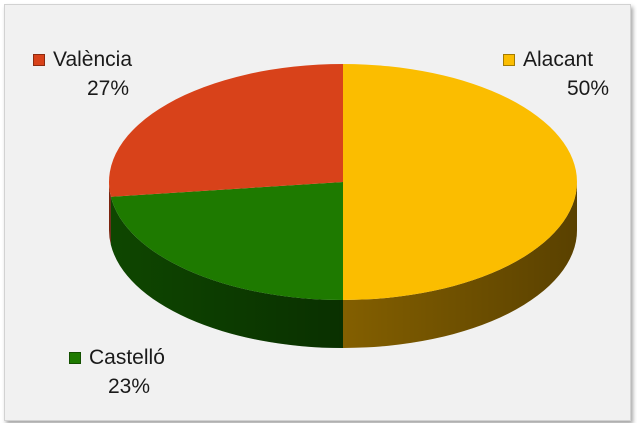 The image size is (637, 423). Describe the element at coordinates (558, 59) in the screenshot. I see `legend-label-alacant: Alacant` at that location.